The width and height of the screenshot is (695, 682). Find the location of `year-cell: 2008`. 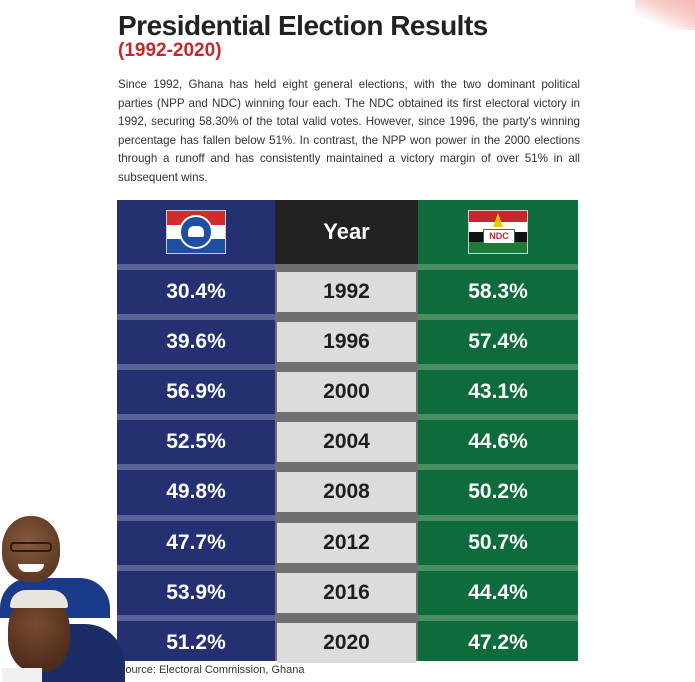

year-cell: 2008 is located at coordinates (346, 492).